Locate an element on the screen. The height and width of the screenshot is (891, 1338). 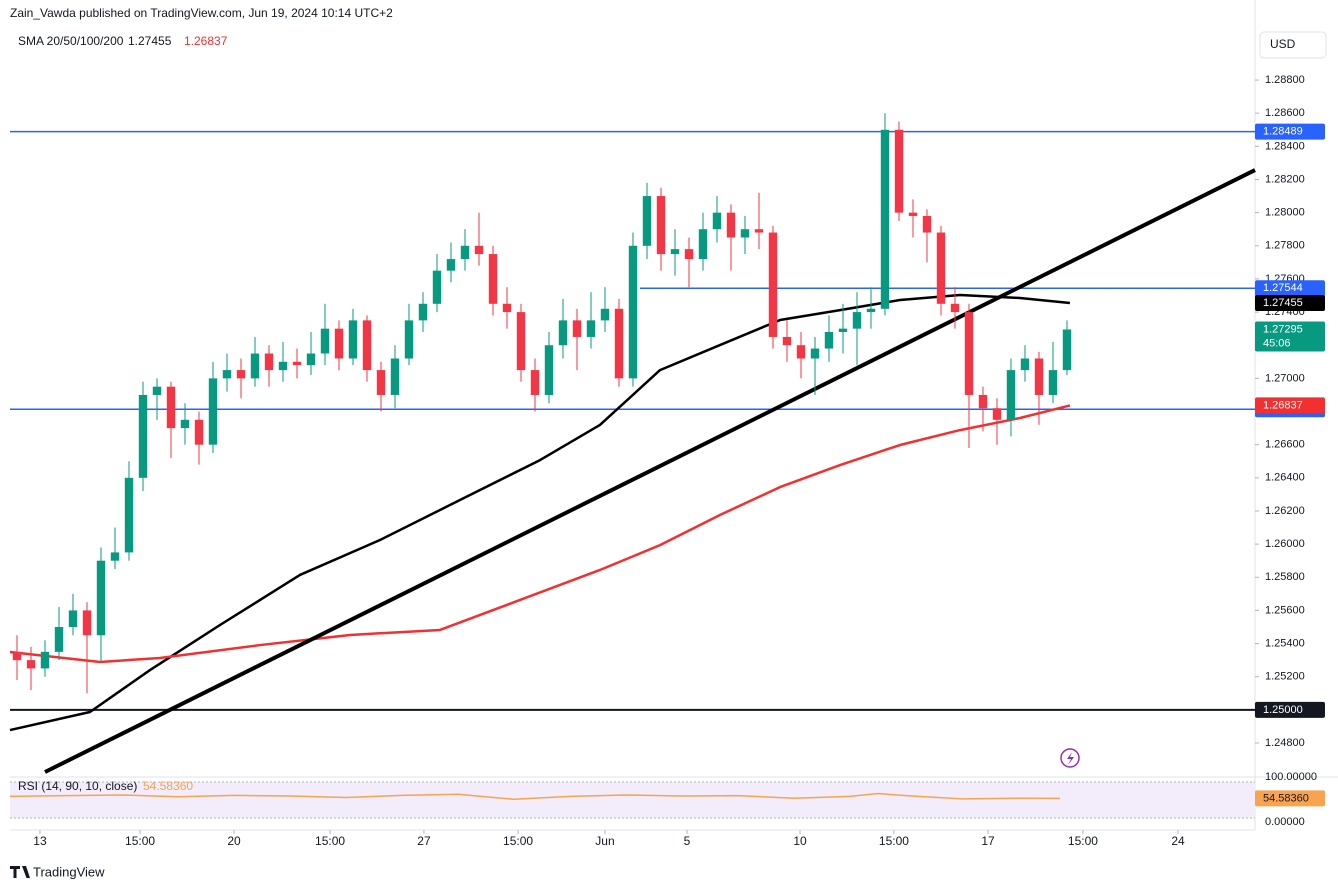
level-tag: 1.25000 is located at coordinates (1283, 710).